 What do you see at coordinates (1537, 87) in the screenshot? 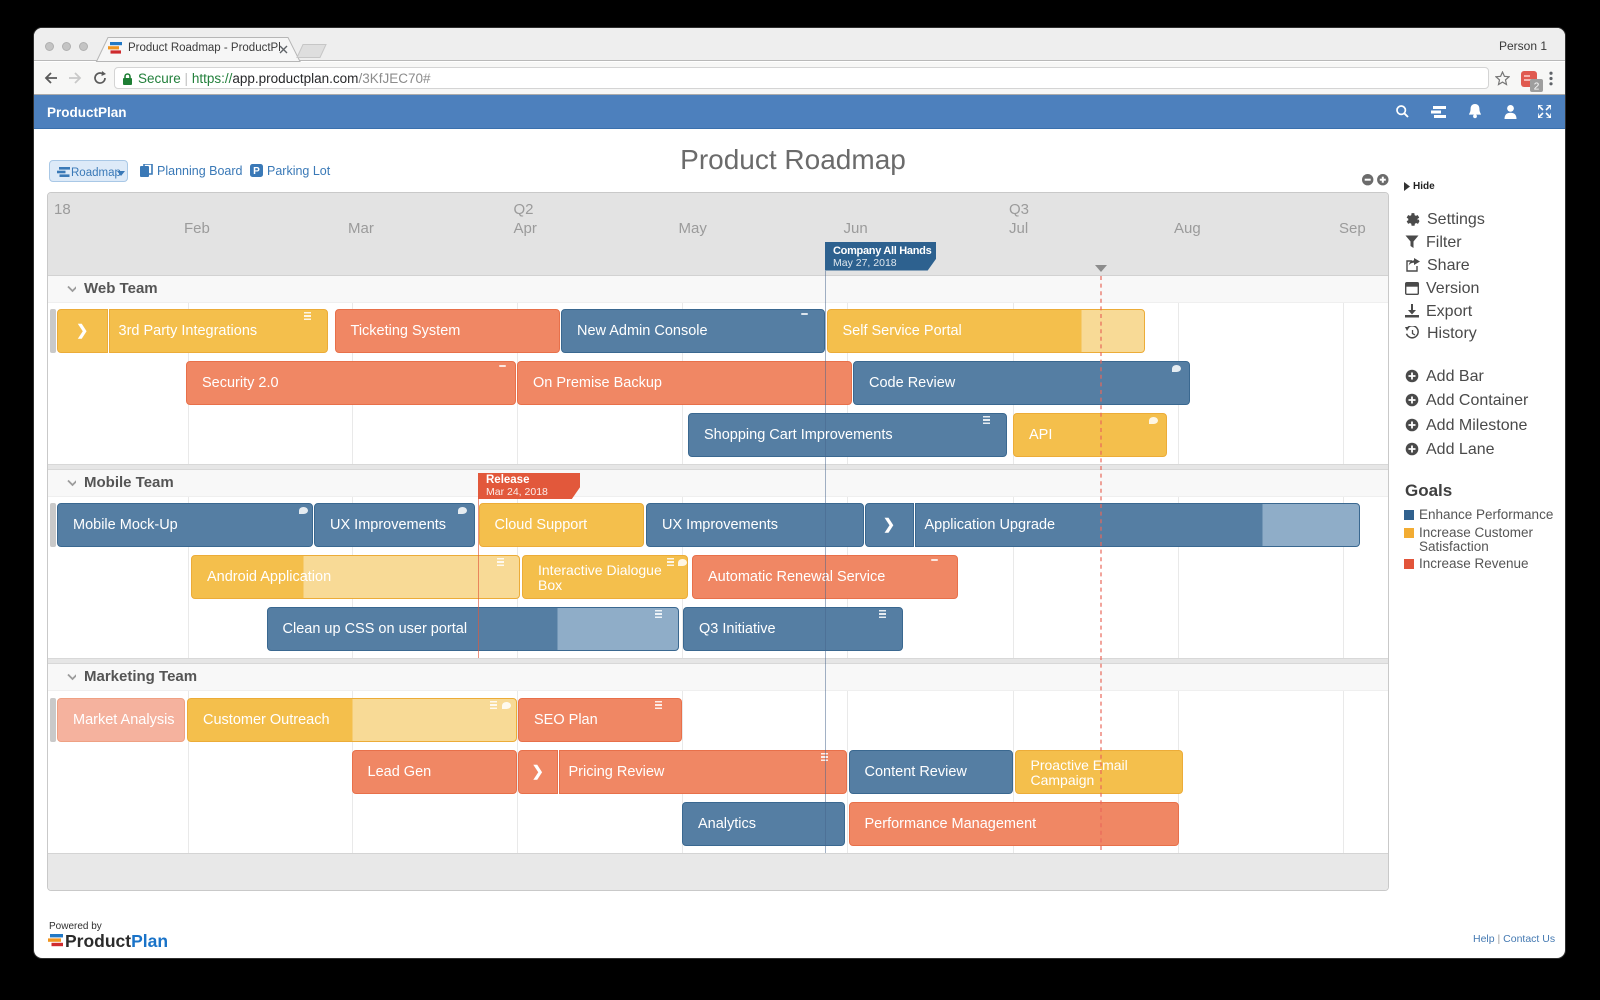
I see `svg-text: 2` at bounding box center [1537, 87].